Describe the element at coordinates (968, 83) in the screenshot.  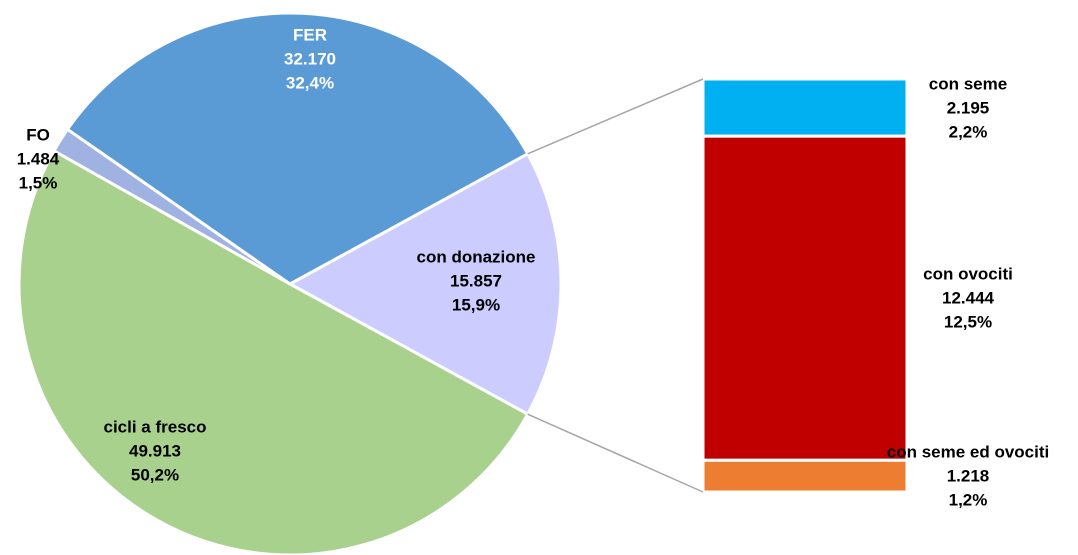
I see `segment-label: con seme` at that location.